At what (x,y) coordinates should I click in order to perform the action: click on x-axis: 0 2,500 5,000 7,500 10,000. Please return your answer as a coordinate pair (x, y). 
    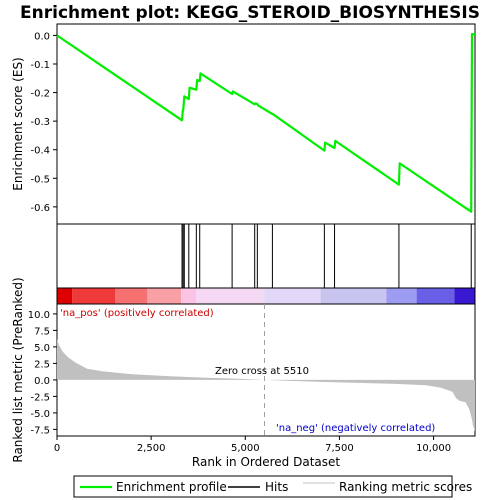
    Looking at the image, I should click on (252, 445).